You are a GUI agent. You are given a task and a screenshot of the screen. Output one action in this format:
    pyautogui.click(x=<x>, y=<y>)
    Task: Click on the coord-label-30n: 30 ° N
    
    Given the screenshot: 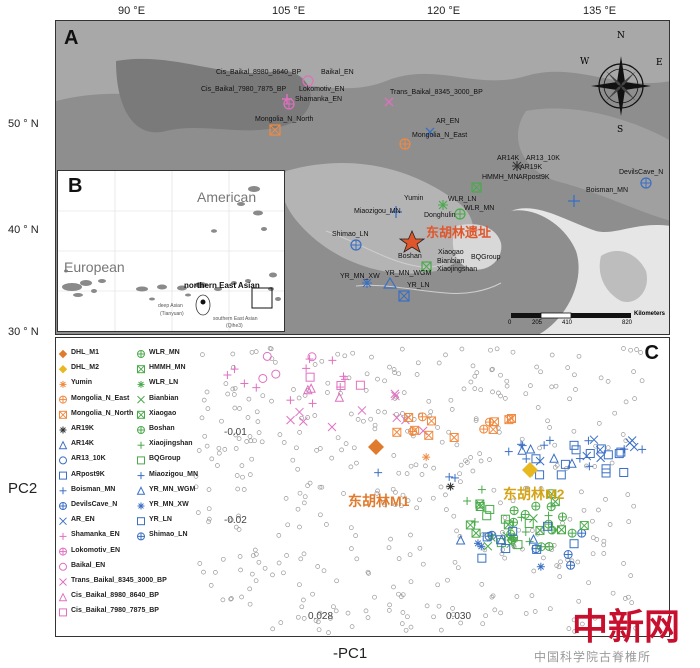 What is the action you would take?
    pyautogui.click(x=23, y=332)
    